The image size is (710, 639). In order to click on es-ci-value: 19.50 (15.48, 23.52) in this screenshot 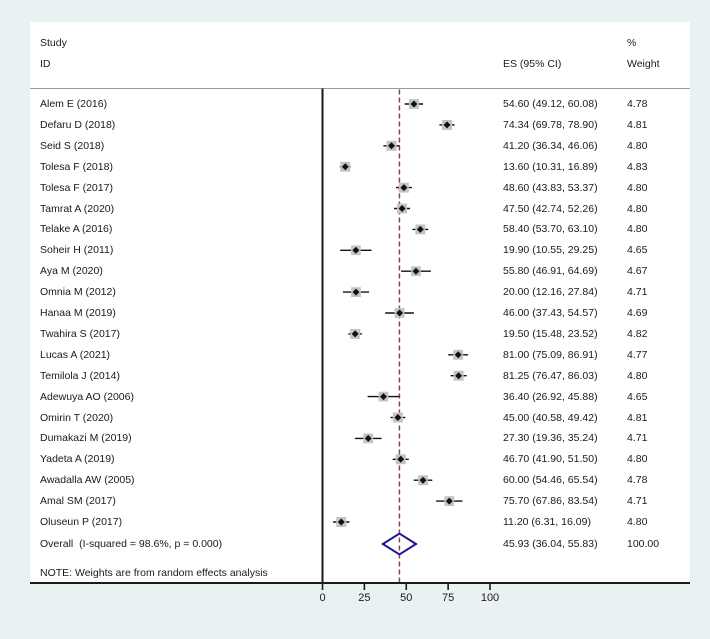, I will do `click(550, 333)`.